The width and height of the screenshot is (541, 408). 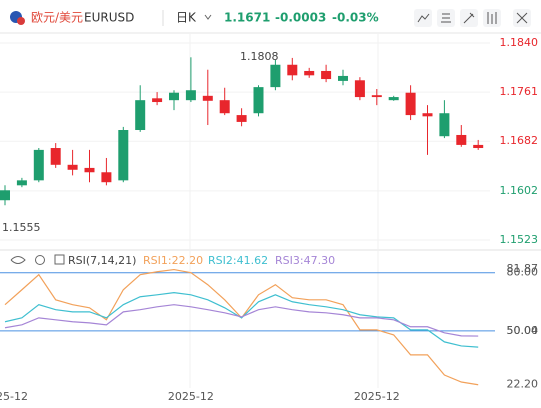 What do you see at coordinates (208, 17) in the screenshot?
I see `dropdown-icon` at bounding box center [208, 17].